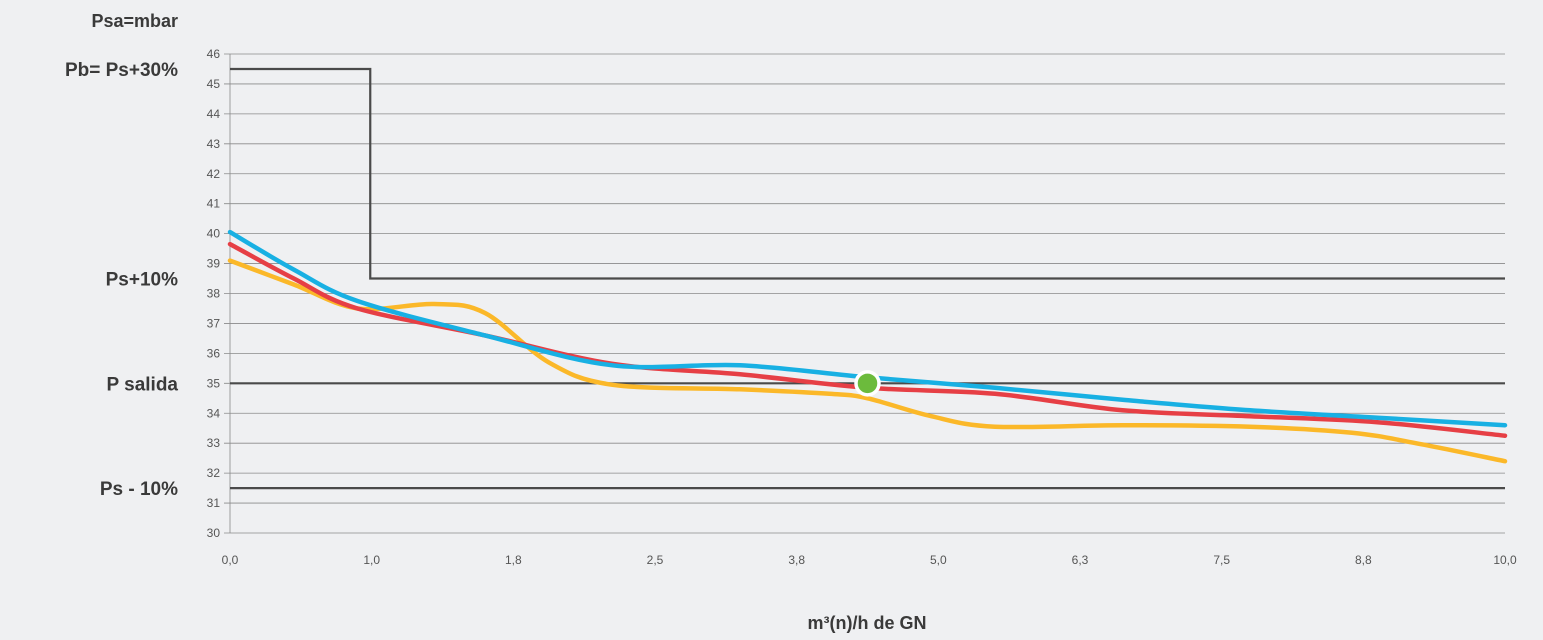  What do you see at coordinates (214, 264) in the screenshot?
I see `y-tick-label: 39` at bounding box center [214, 264].